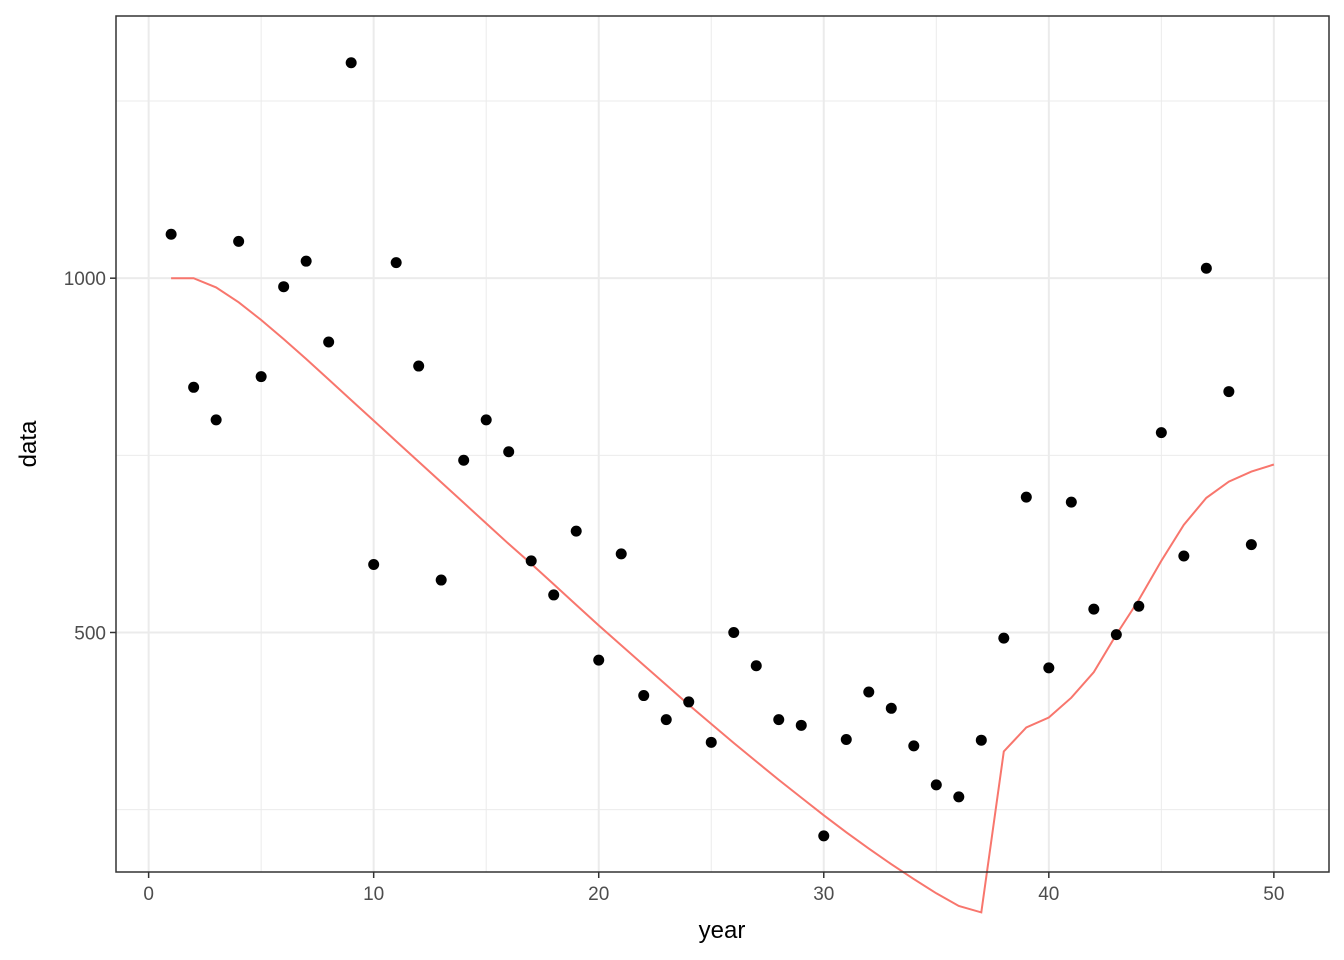  Describe the element at coordinates (90, 456) in the screenshot. I see `y-axis: 500 1000` at that location.